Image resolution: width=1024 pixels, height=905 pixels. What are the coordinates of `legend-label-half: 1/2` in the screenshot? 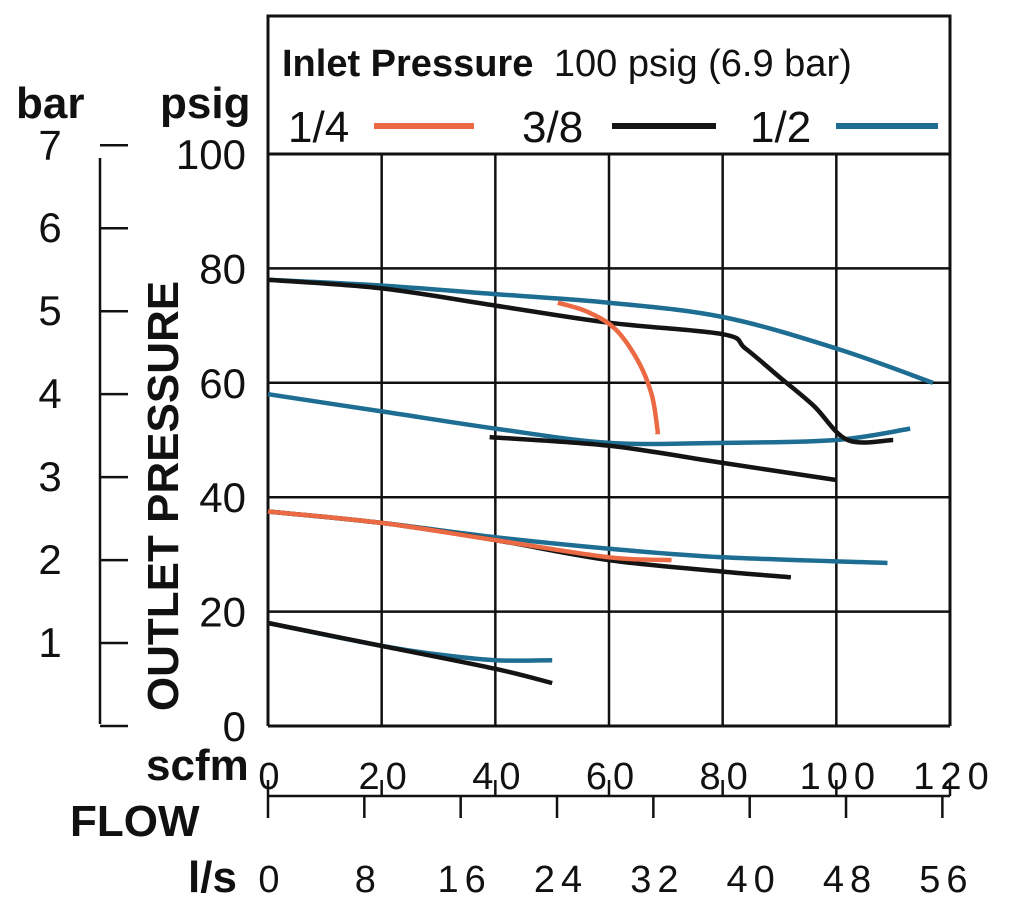 It's located at (780, 127).